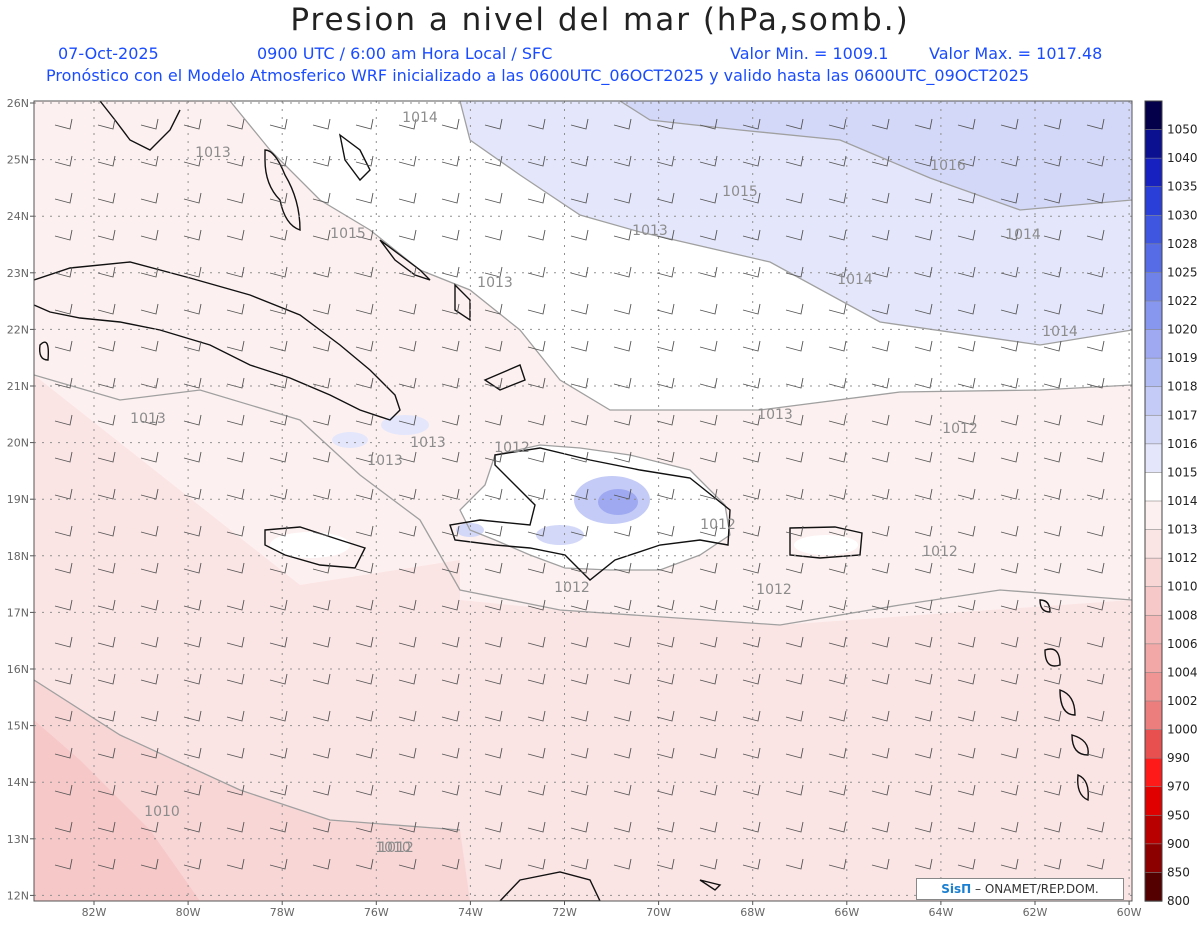  I want to click on colorbar-label: 800, so click(1178, 901).